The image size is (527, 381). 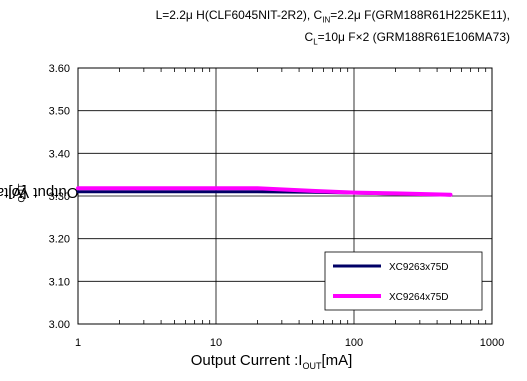 What do you see at coordinates (59, 154) in the screenshot?
I see `y-tick-label: 3.40` at bounding box center [59, 154].